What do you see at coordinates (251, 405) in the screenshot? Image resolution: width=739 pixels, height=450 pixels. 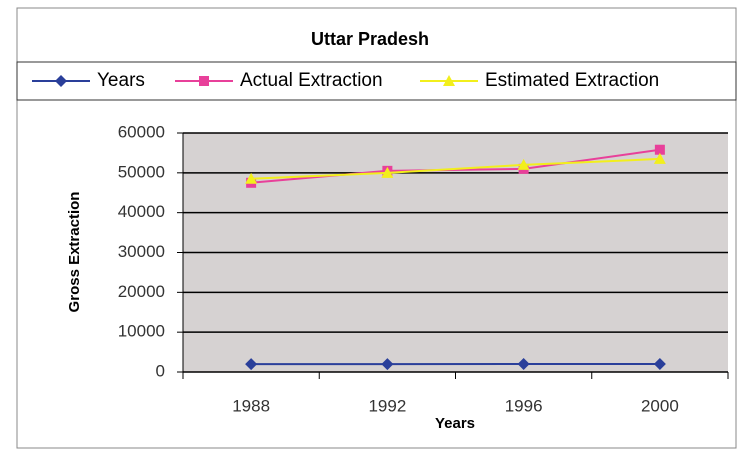 I see `x-tick-label: 1988` at bounding box center [251, 405].